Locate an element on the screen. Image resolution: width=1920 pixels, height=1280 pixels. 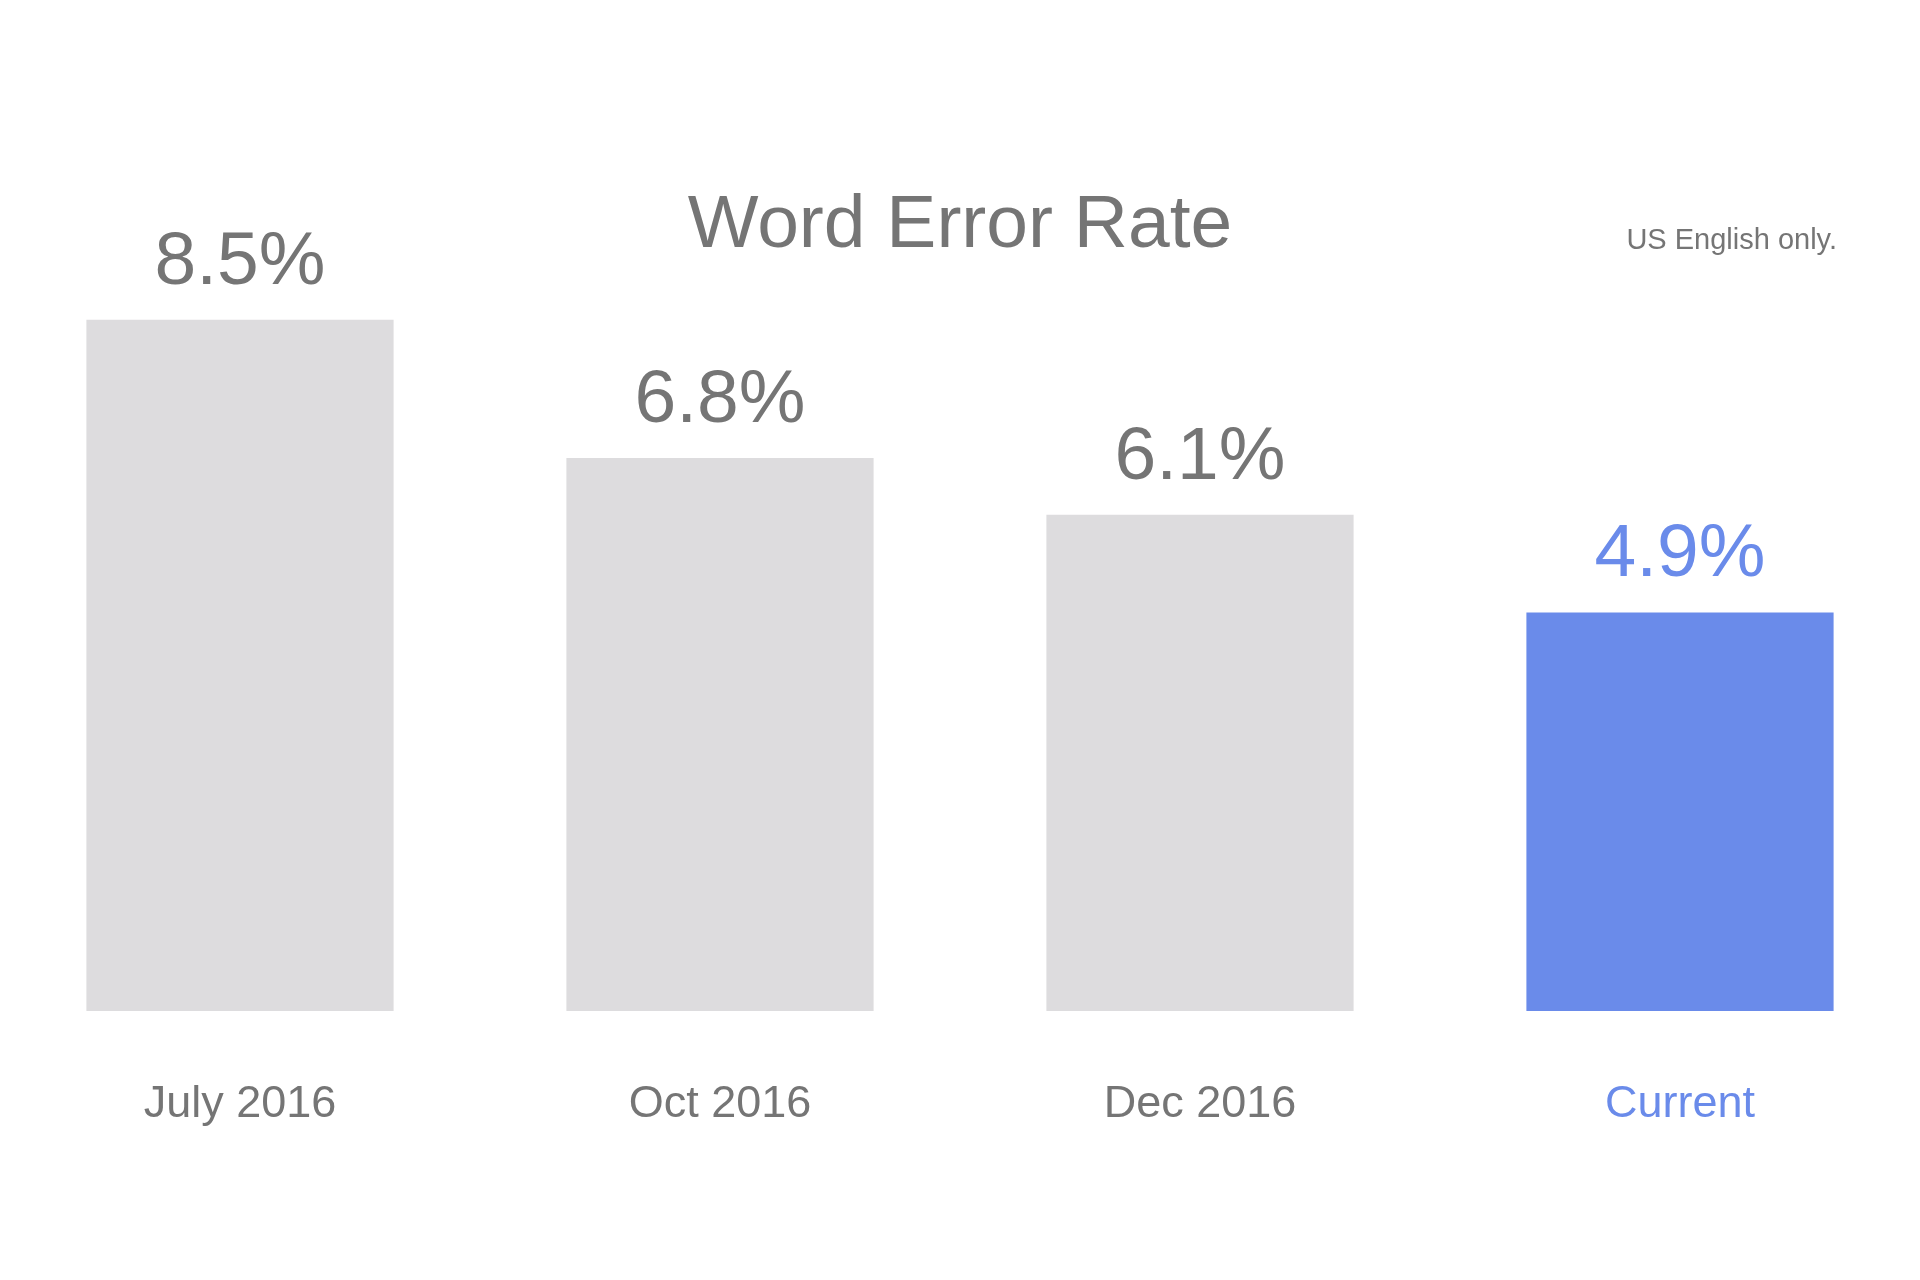
x-tick-label: July 2016 is located at coordinates (240, 1102).